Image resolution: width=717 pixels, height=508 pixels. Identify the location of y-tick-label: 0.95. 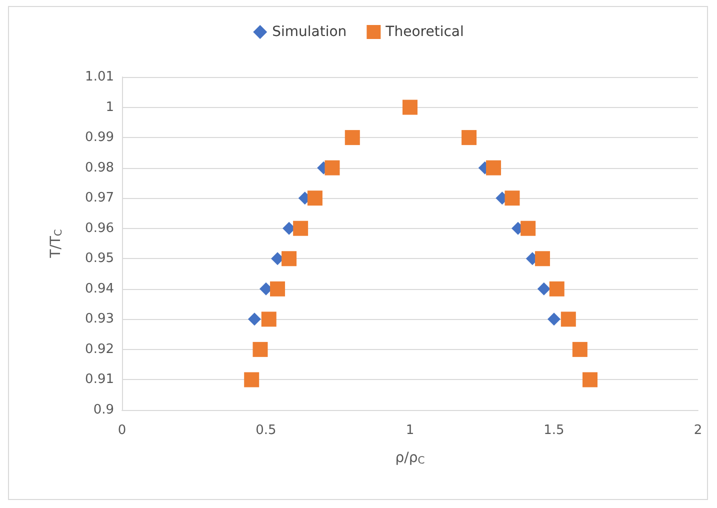
(99, 258).